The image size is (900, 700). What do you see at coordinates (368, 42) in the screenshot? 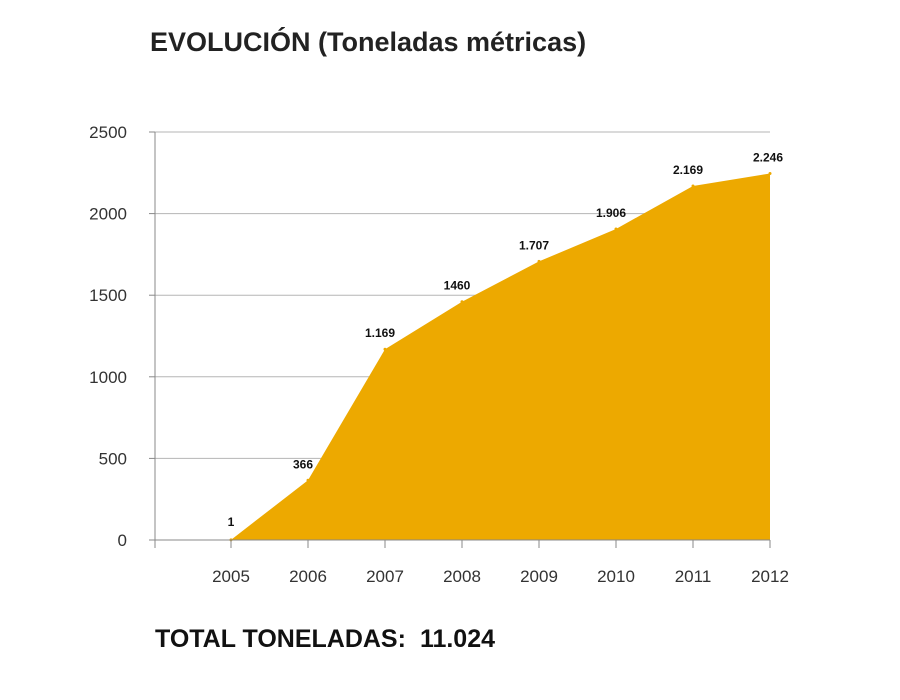
I see `chart-title: EVOLUCIÓN (Toneladas métricas)` at bounding box center [368, 42].